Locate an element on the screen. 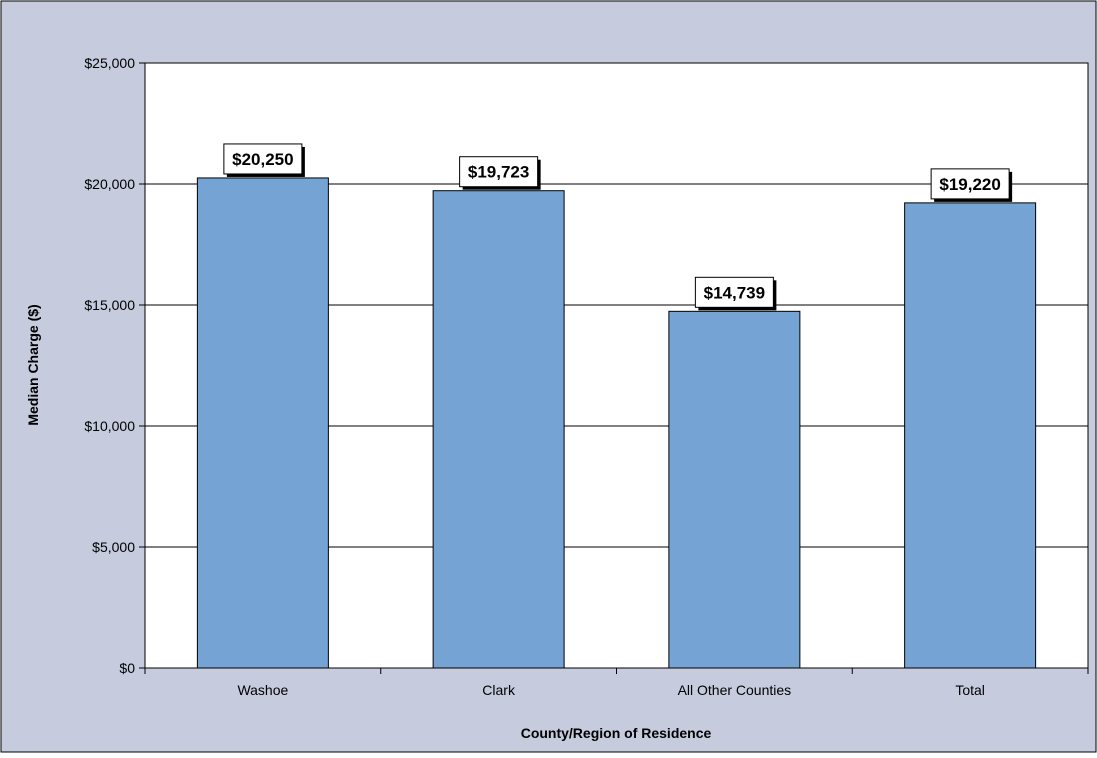 This screenshot has width=1097, height=758. y-tick-label: $0 is located at coordinates (127, 668).